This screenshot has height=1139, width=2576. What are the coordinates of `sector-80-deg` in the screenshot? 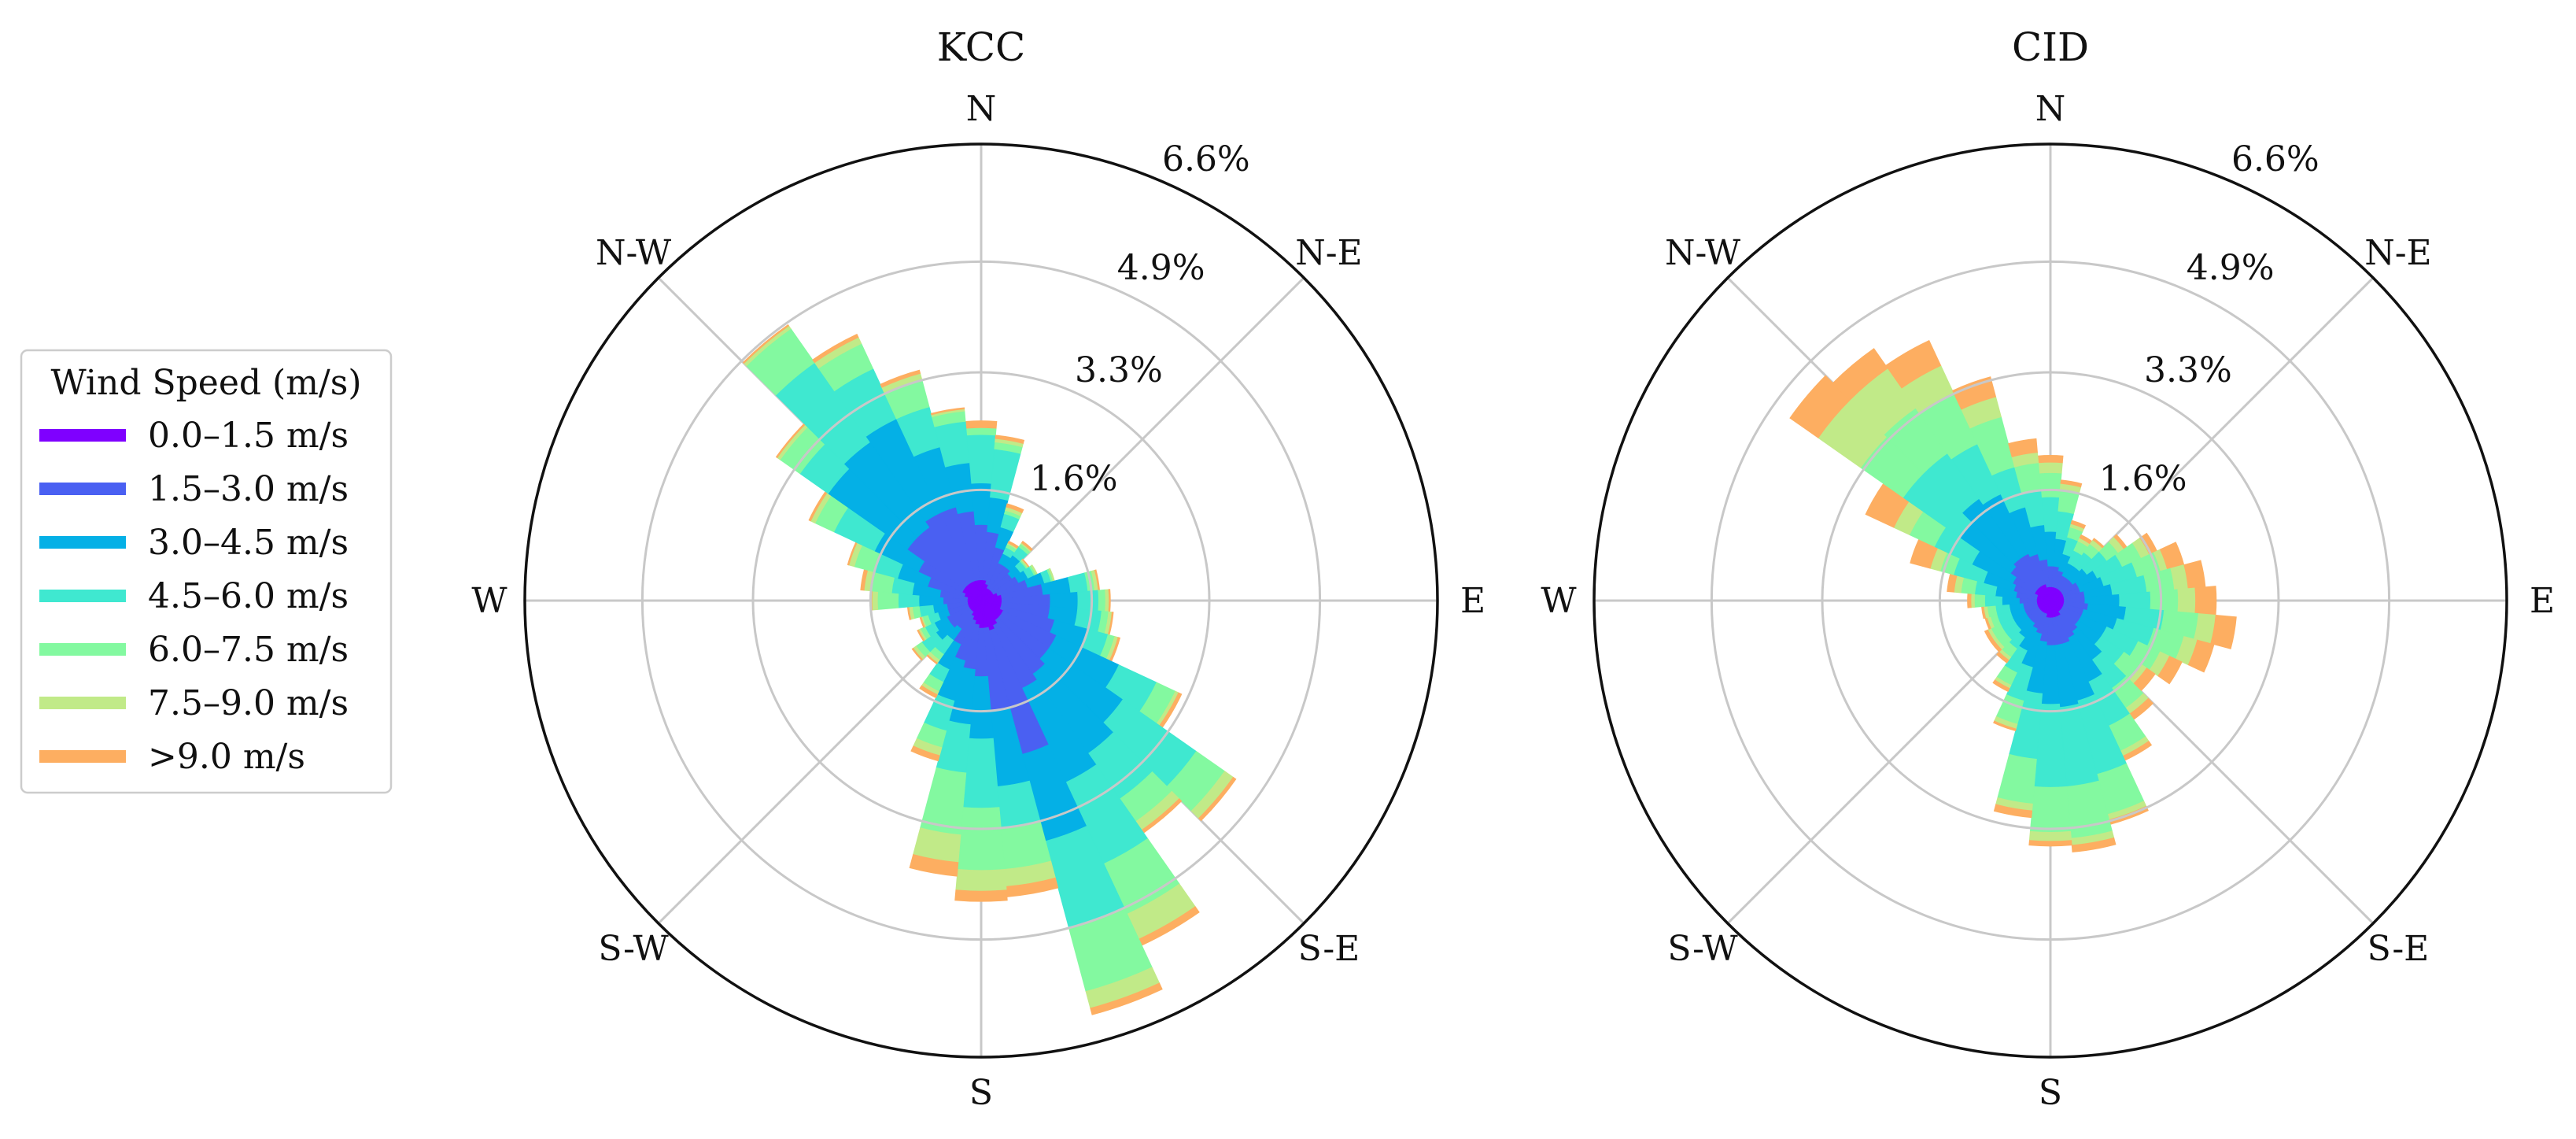 It's located at (1040, 585).